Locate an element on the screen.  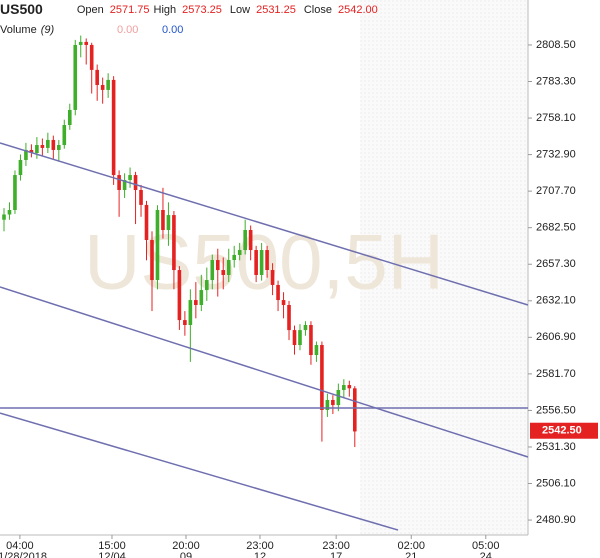
x-tick-label: 05:00 is located at coordinates (486, 546).